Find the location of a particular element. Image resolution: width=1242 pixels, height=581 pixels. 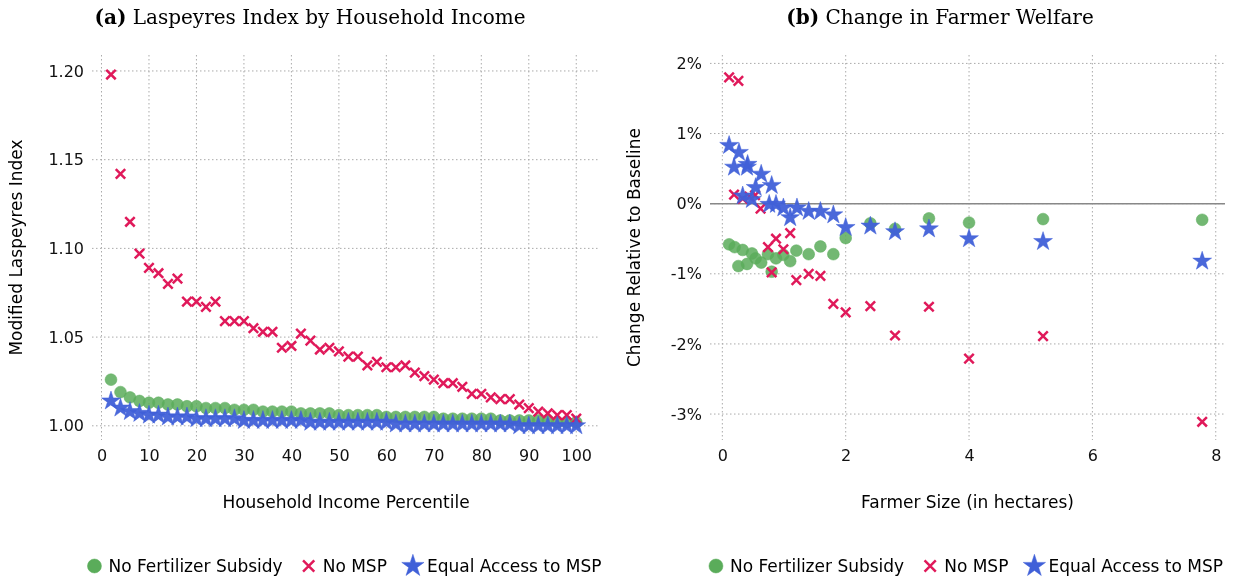

chart-title: (b) Change in Farmer Welfare is located at coordinates (940, 17).